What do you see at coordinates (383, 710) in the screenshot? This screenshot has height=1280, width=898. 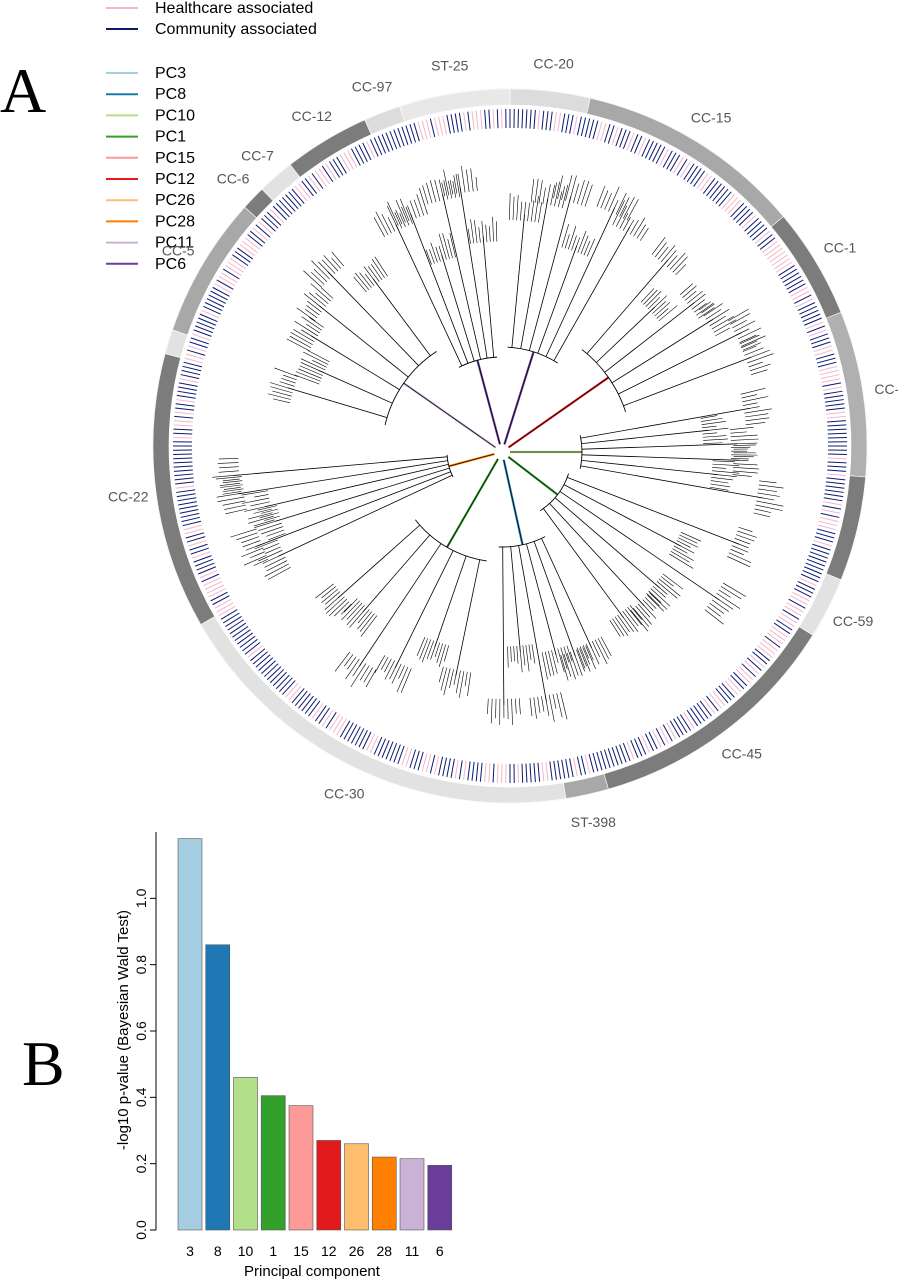 I see `clade-segment` at bounding box center [383, 710].